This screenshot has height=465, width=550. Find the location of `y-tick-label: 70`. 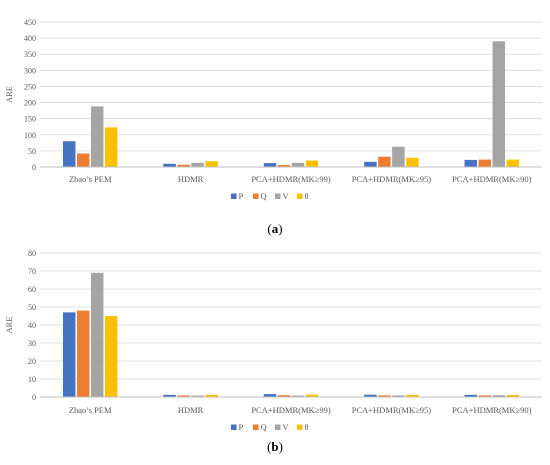

y-tick-label: 70 is located at coordinates (32, 271).